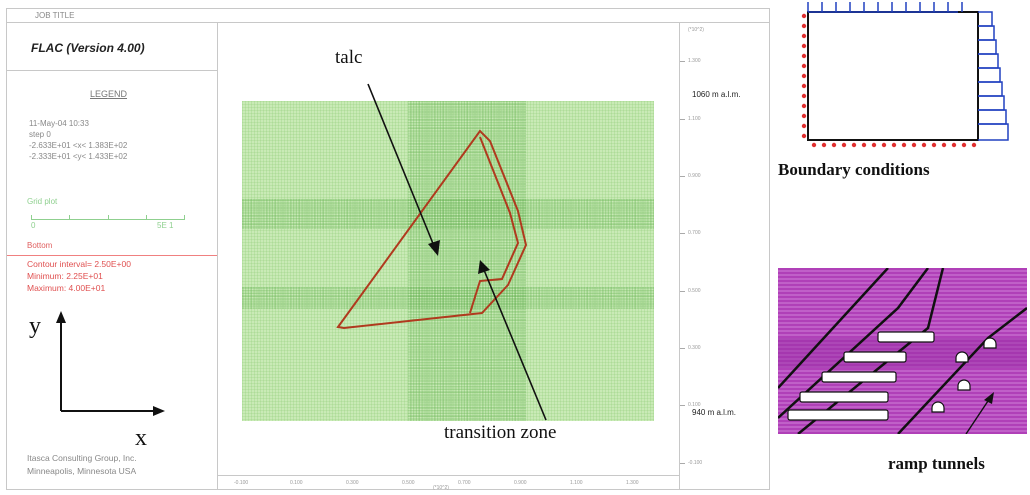  I want to click on job-title: JOB TITLE, so click(388, 16).